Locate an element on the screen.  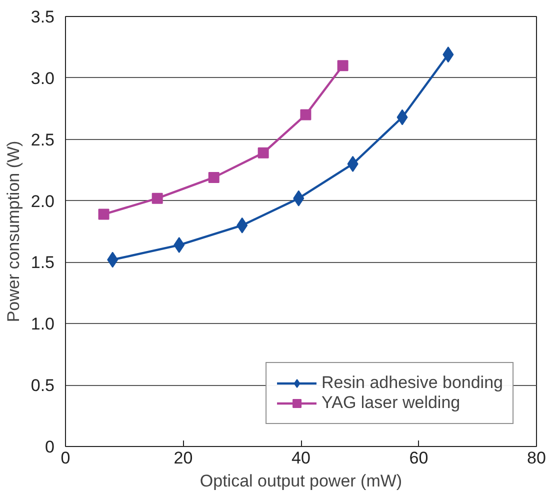
y-tick-label: 3.5 is located at coordinates (42, 17).